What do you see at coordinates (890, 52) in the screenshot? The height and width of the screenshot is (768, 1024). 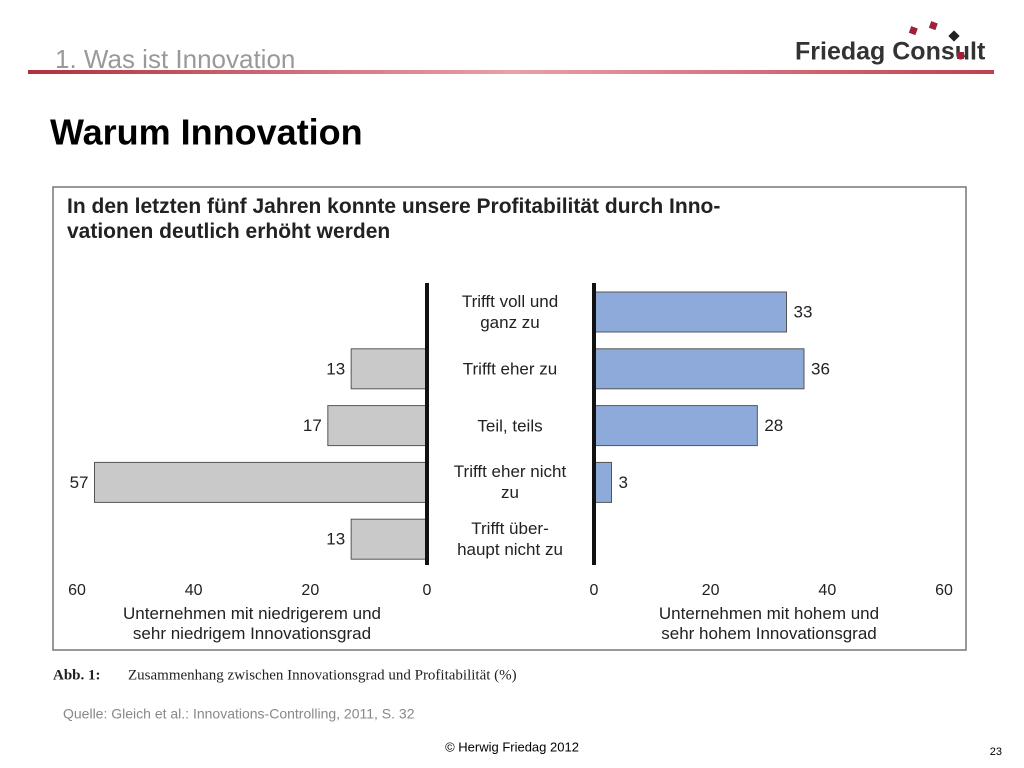 I see `logo: Friedag Consult` at bounding box center [890, 52].